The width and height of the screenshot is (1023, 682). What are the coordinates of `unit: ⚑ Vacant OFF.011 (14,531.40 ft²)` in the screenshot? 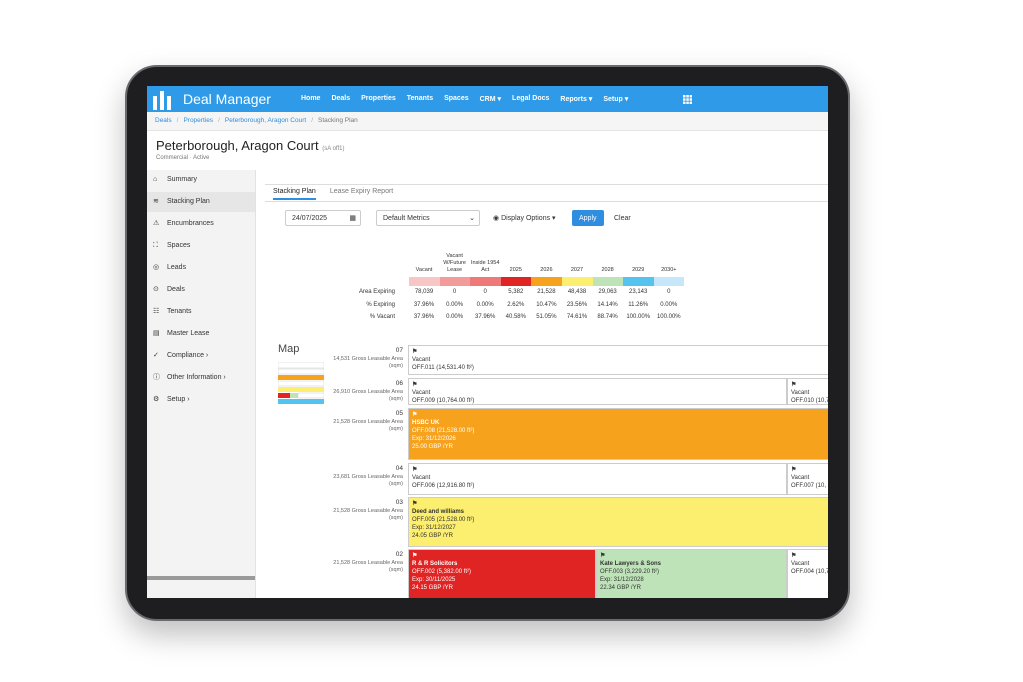 It's located at (618, 360).